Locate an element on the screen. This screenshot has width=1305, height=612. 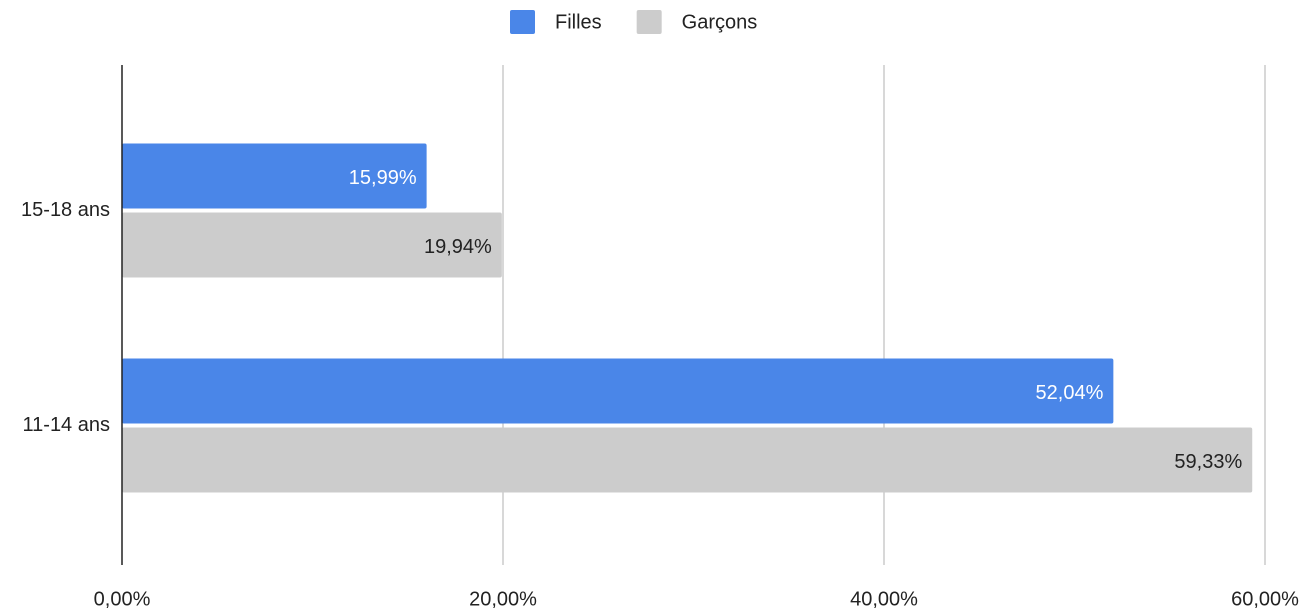
legend-label: Filles is located at coordinates (578, 22).